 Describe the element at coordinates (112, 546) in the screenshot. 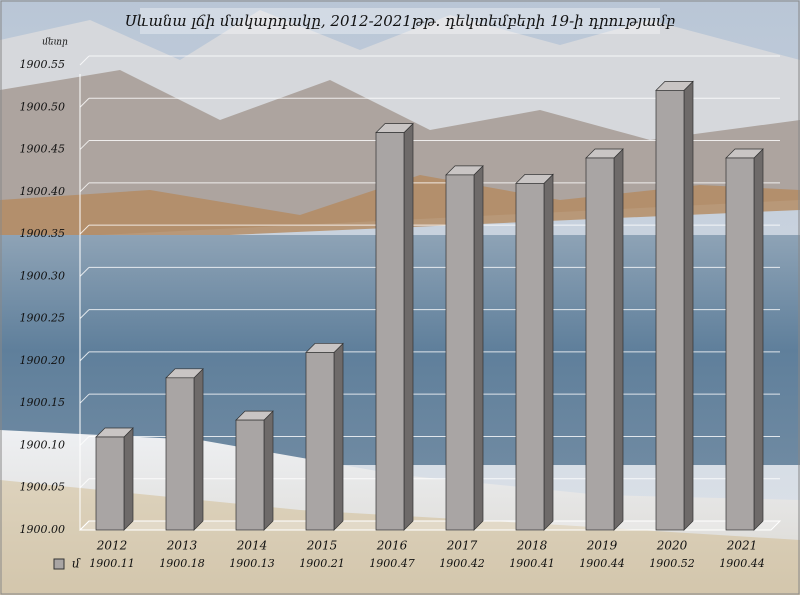

I see `x-tick-label: 2012` at that location.